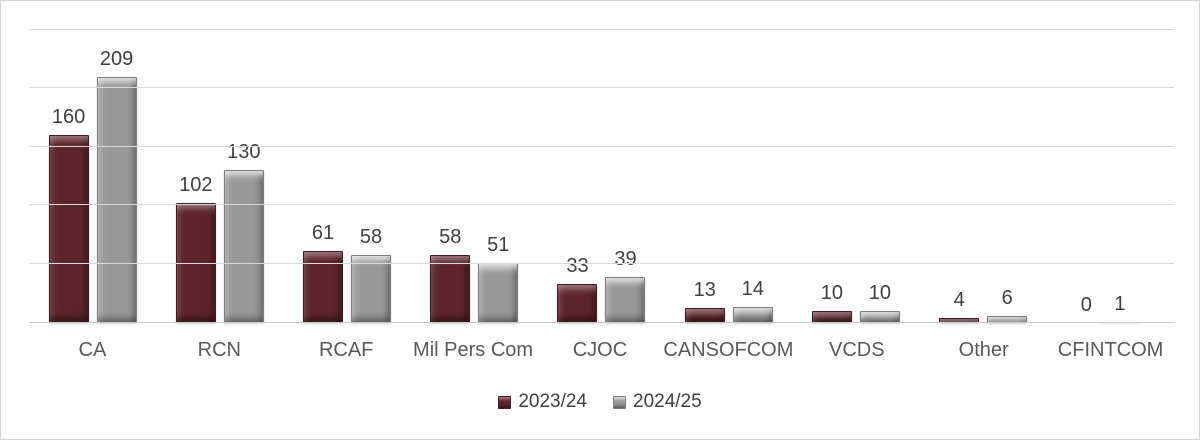 This screenshot has width=1200, height=440. I want to click on category-group-cansofcom: 13 14, so click(728, 176).